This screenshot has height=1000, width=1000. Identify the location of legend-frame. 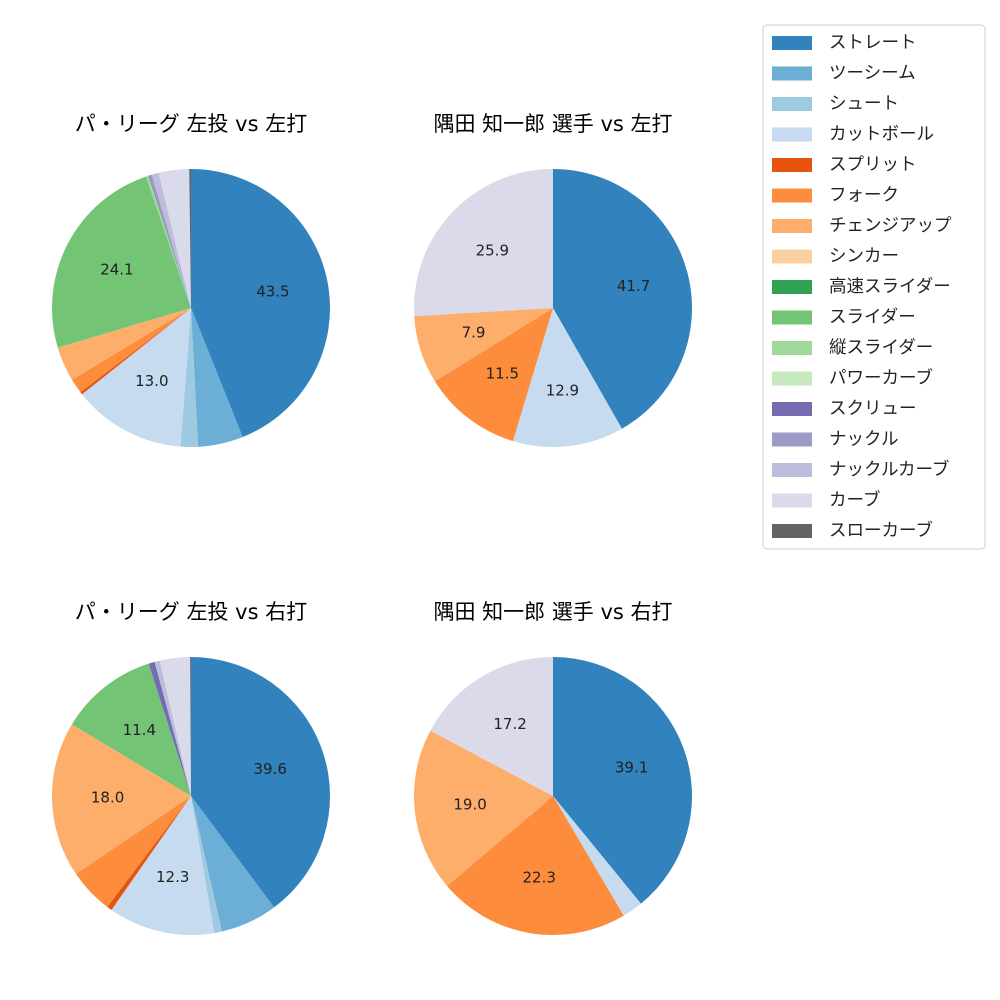
(874, 287).